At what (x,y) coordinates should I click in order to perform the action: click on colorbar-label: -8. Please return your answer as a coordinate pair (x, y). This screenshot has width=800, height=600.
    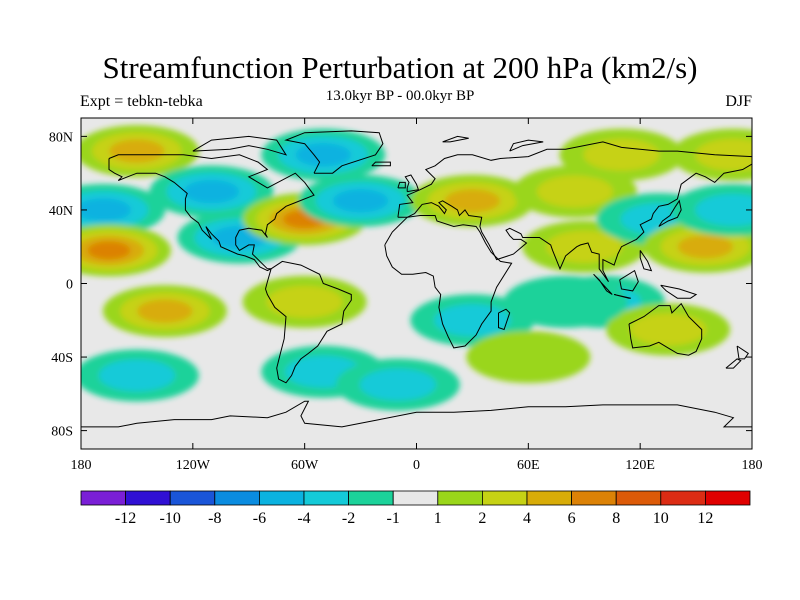
    Looking at the image, I should click on (214, 518).